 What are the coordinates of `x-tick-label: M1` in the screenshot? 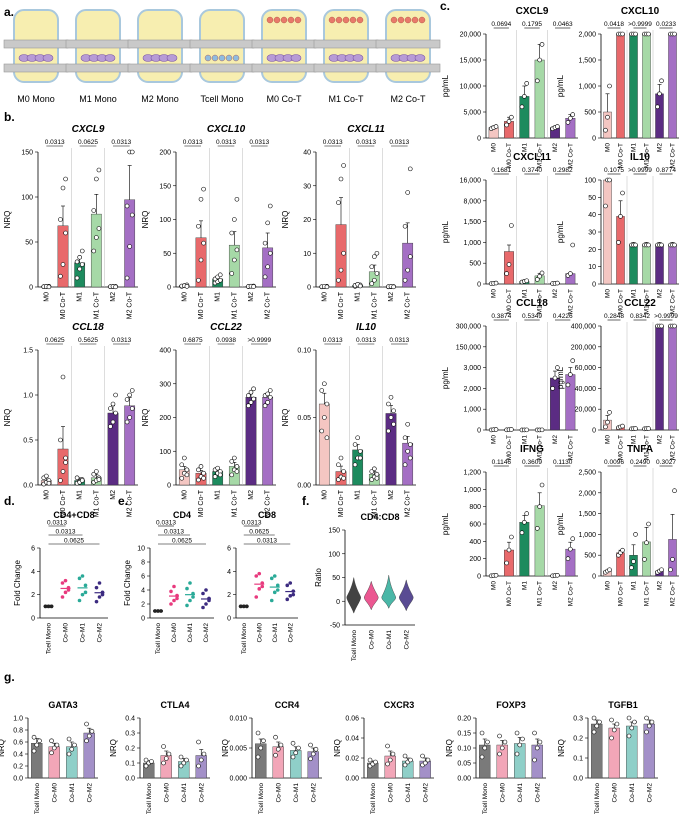 It's located at (358, 297).